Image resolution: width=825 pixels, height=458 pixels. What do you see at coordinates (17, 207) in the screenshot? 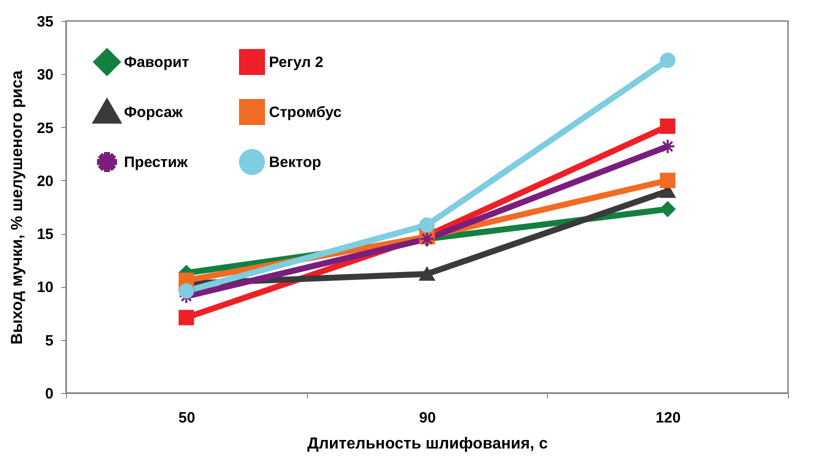
I see `y-axis-title: Выход мучки, % шелушеного риса` at bounding box center [17, 207].